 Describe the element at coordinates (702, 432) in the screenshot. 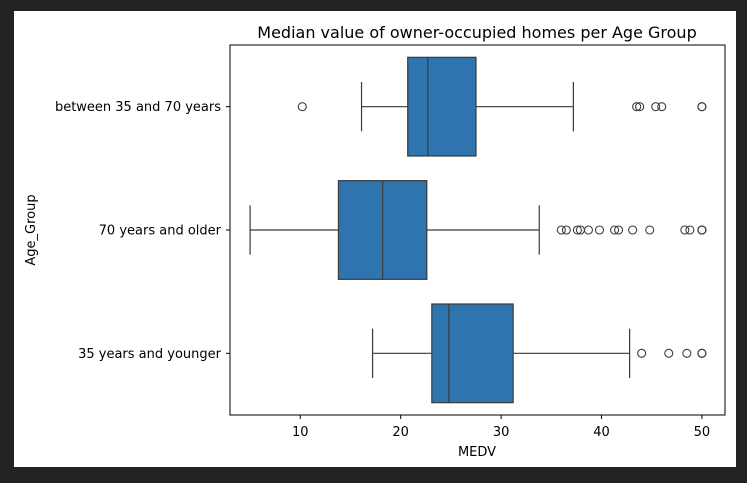

I see `x-tick-label: 50` at that location.